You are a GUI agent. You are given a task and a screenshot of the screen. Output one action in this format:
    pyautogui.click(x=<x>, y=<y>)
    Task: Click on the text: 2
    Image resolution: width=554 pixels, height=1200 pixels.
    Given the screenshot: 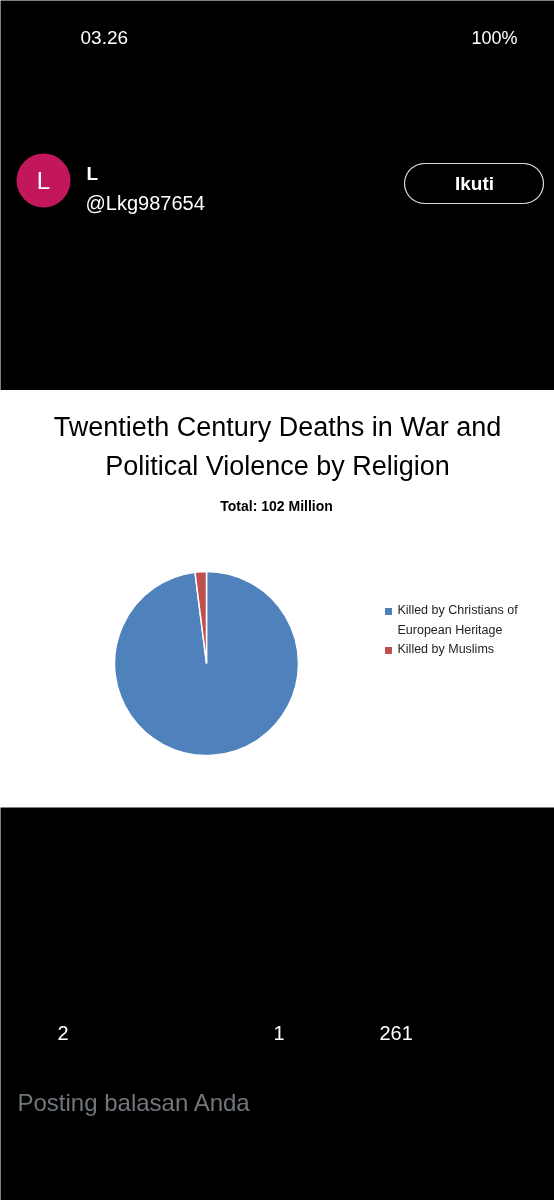 What is the action you would take?
    pyautogui.click(x=63, y=1032)
    